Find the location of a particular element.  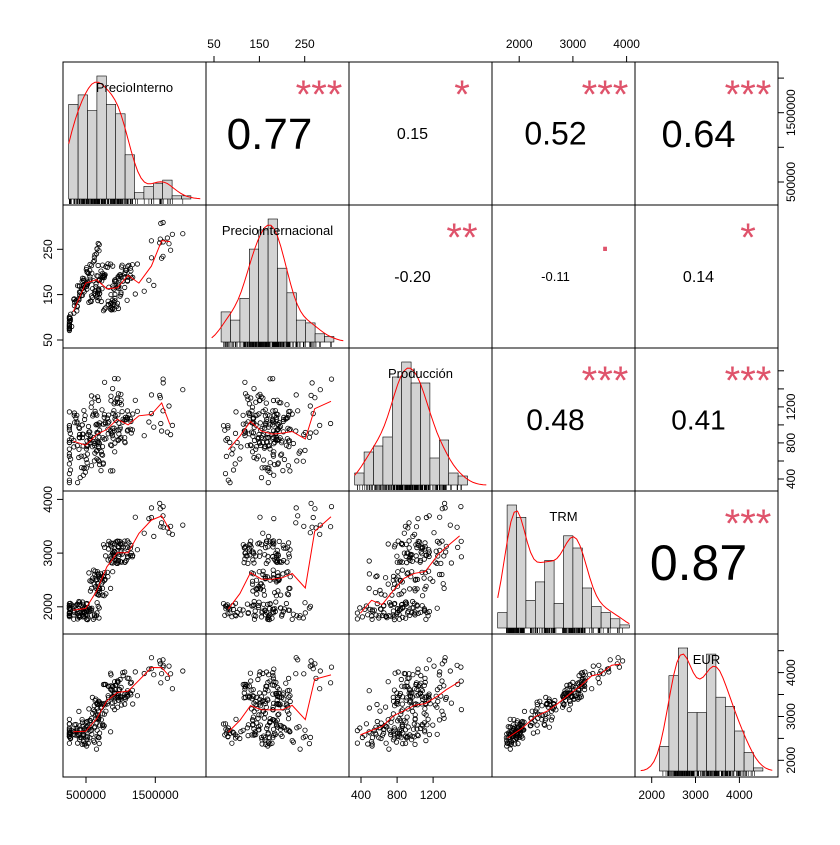

significance-stars: ** is located at coordinates (461, 238).